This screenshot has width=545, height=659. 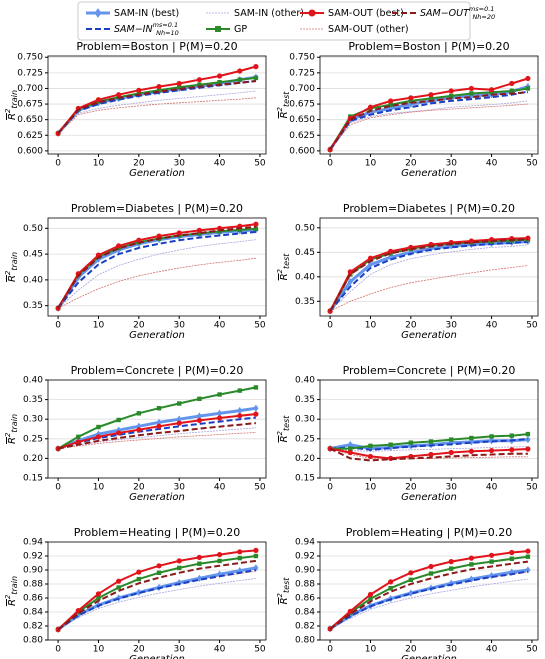 What do you see at coordinates (366, 13) in the screenshot?
I see `legend-label: SAM-OUT (best)` at bounding box center [366, 13].